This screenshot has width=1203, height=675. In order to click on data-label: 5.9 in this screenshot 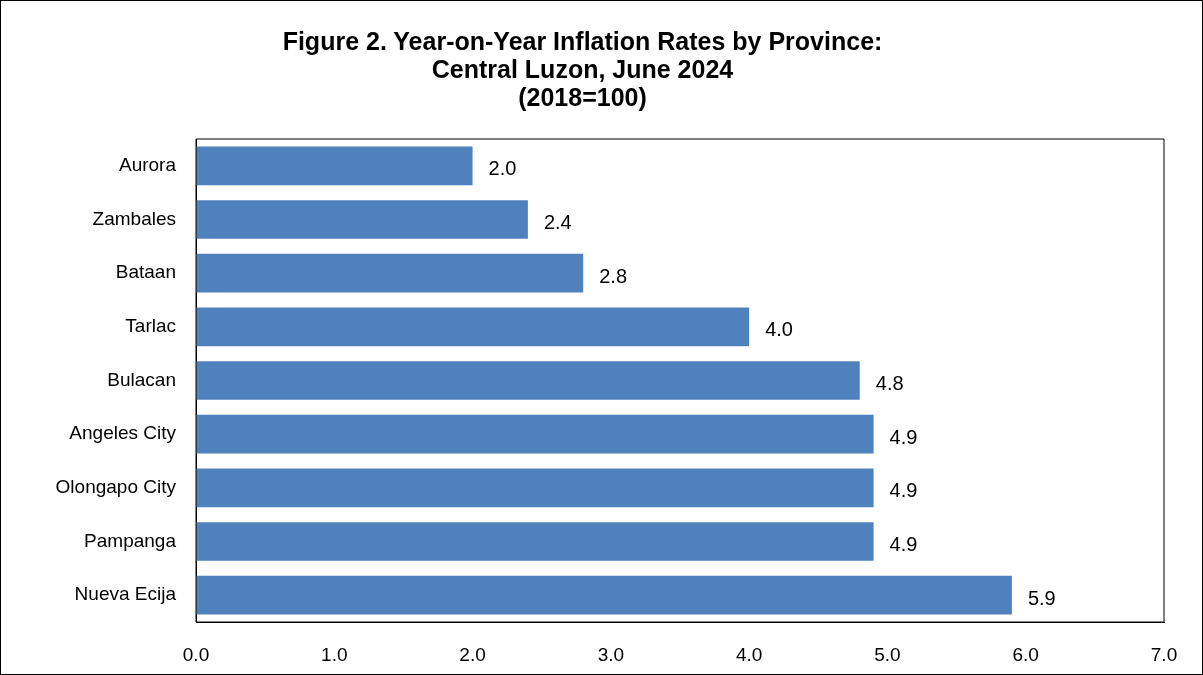, I will do `click(1041, 597)`.